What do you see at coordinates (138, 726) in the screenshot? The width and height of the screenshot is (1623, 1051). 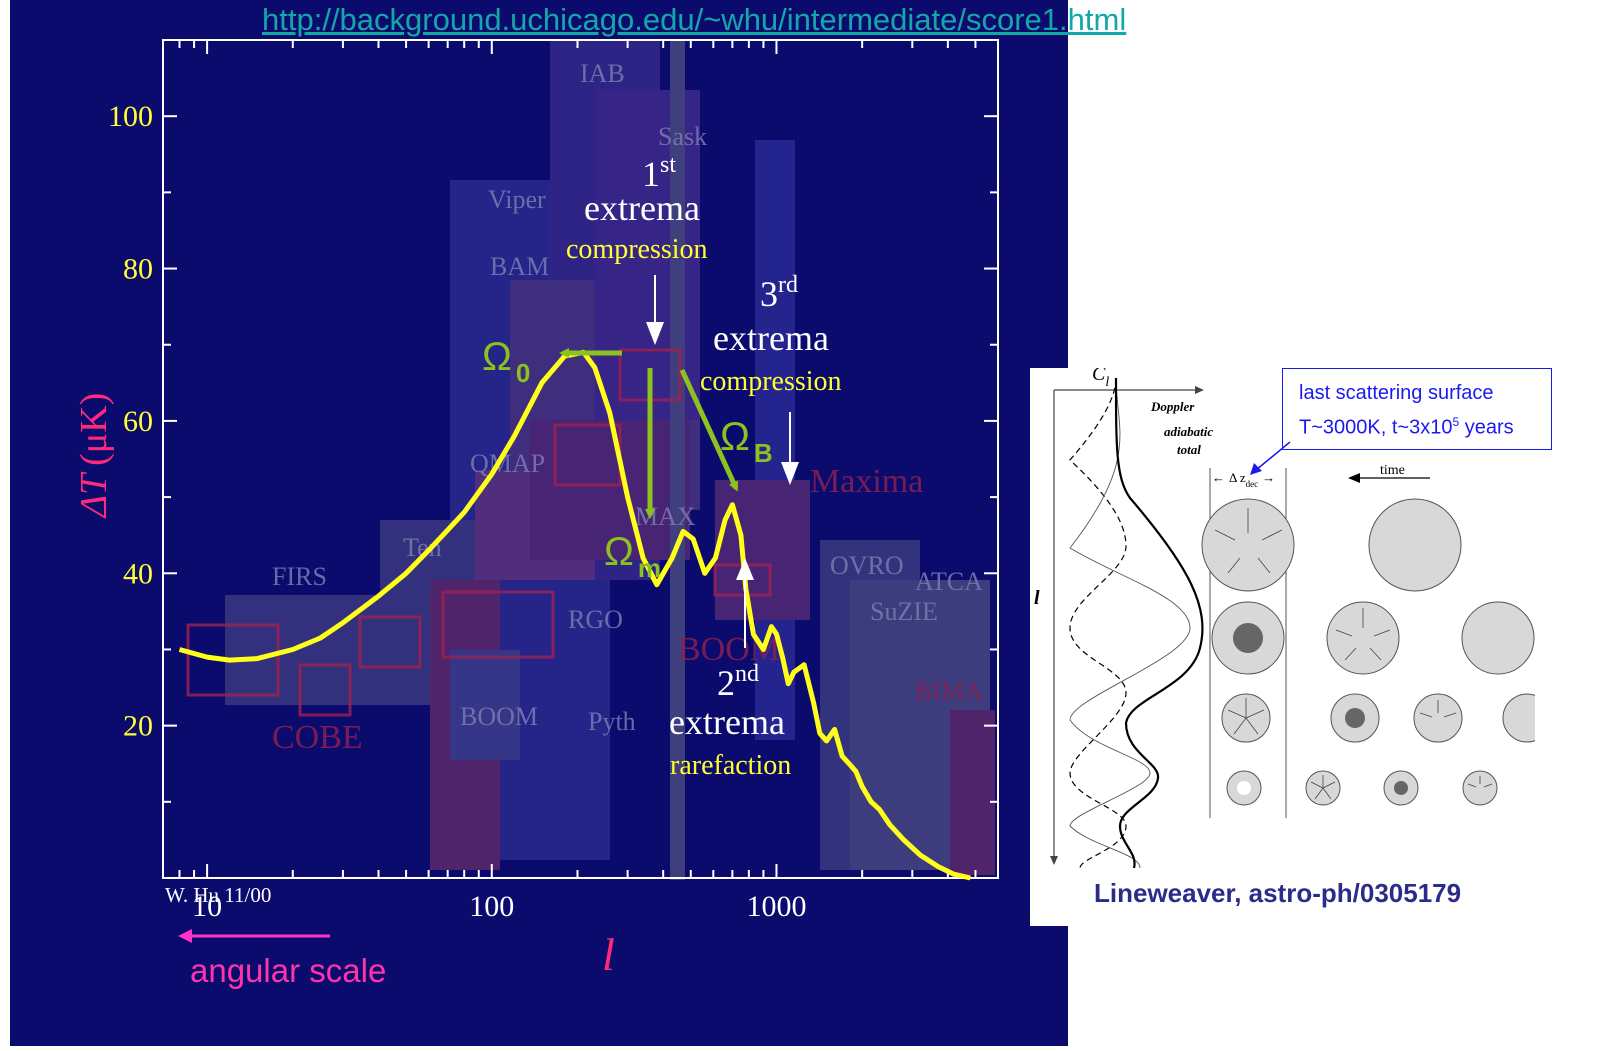 I see `y-tick-label: 20` at bounding box center [138, 726].